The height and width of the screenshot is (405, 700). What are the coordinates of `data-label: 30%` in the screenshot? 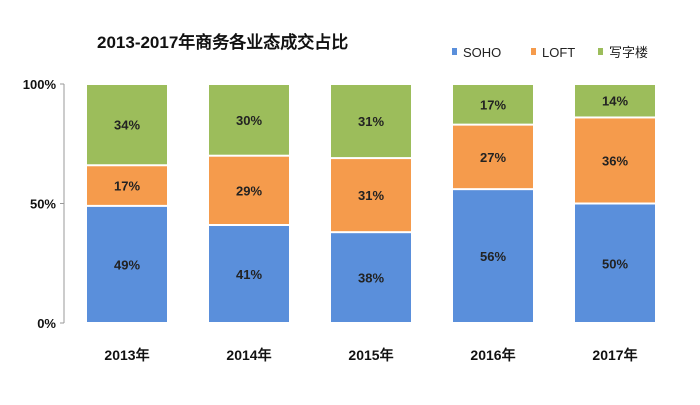 It's located at (249, 120).